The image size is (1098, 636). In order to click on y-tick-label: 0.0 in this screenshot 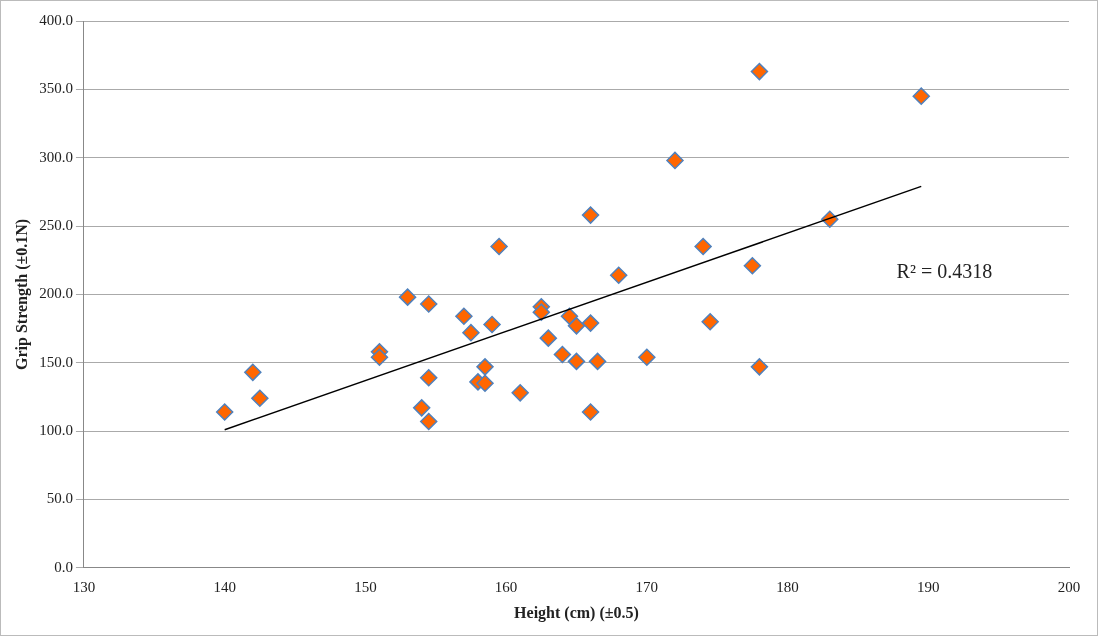, I will do `click(63, 566)`.